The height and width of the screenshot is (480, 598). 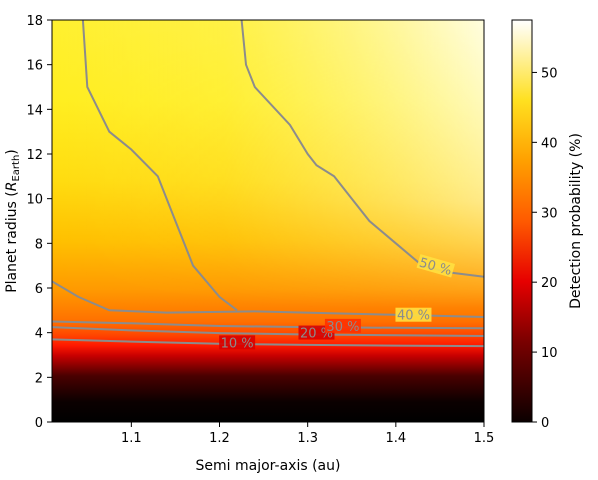 I want to click on colorbar-tick-label: 0, so click(x=545, y=423).